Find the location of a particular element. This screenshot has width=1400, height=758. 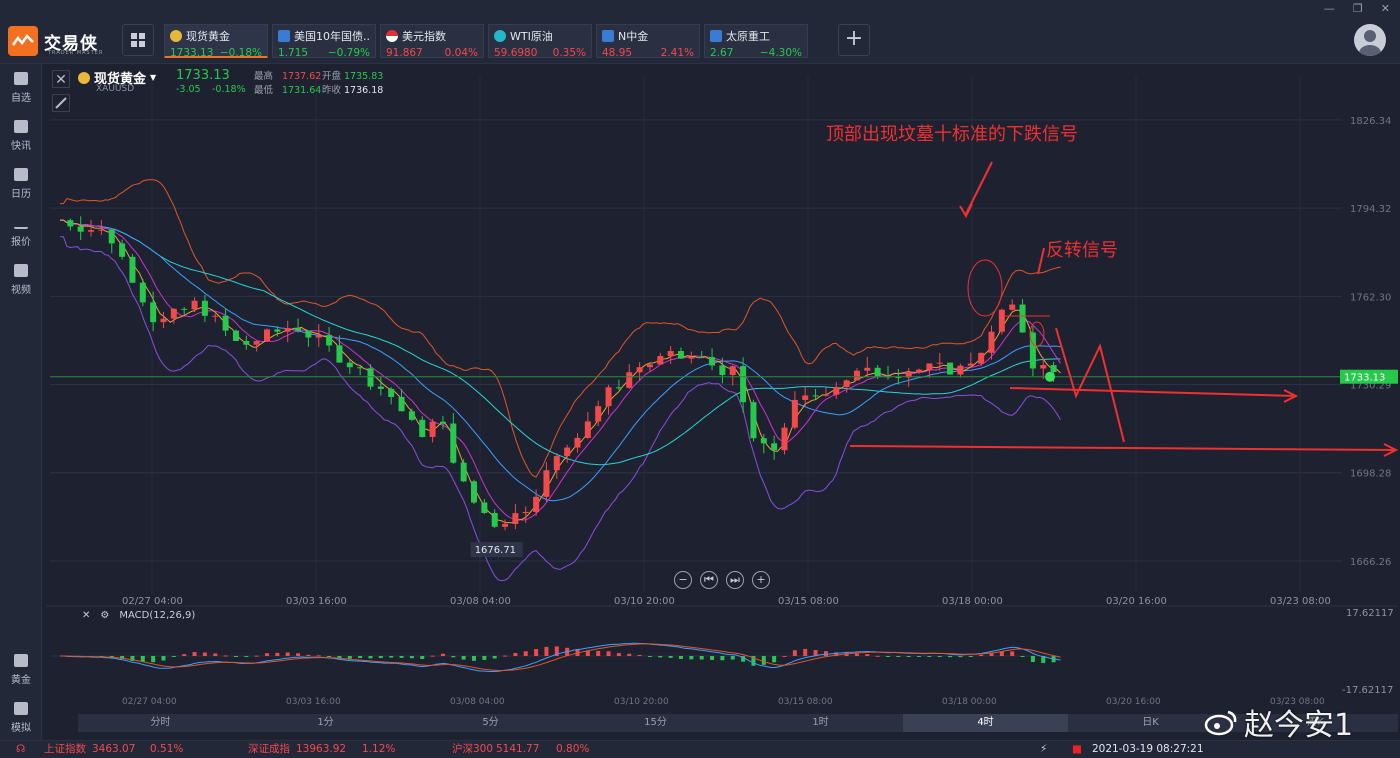

macd-x-tick-label: 03/10 20:00 is located at coordinates (641, 702).